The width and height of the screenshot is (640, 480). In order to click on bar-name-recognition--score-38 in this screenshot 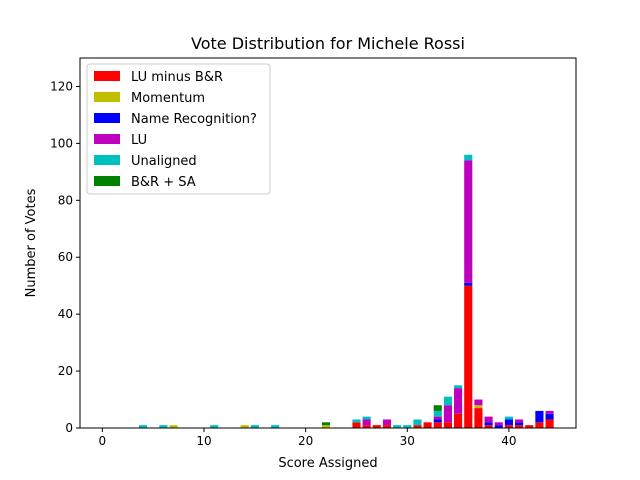, I will do `click(488, 424)`.